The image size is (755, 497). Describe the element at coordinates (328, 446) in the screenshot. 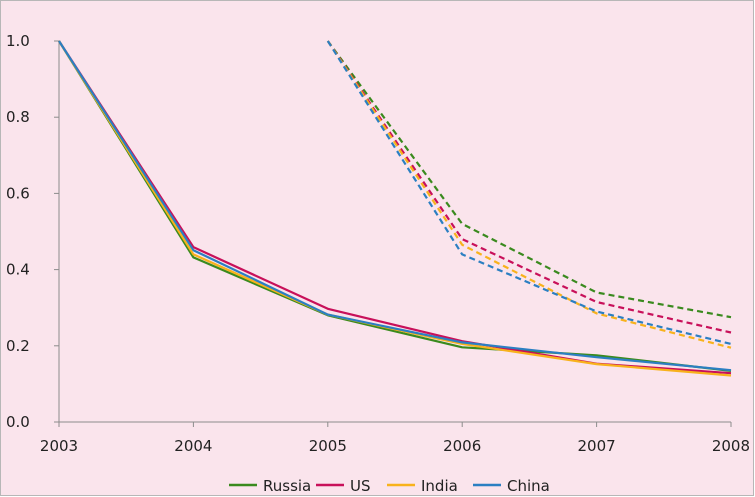

I see `x-tick-label: 2005` at that location.